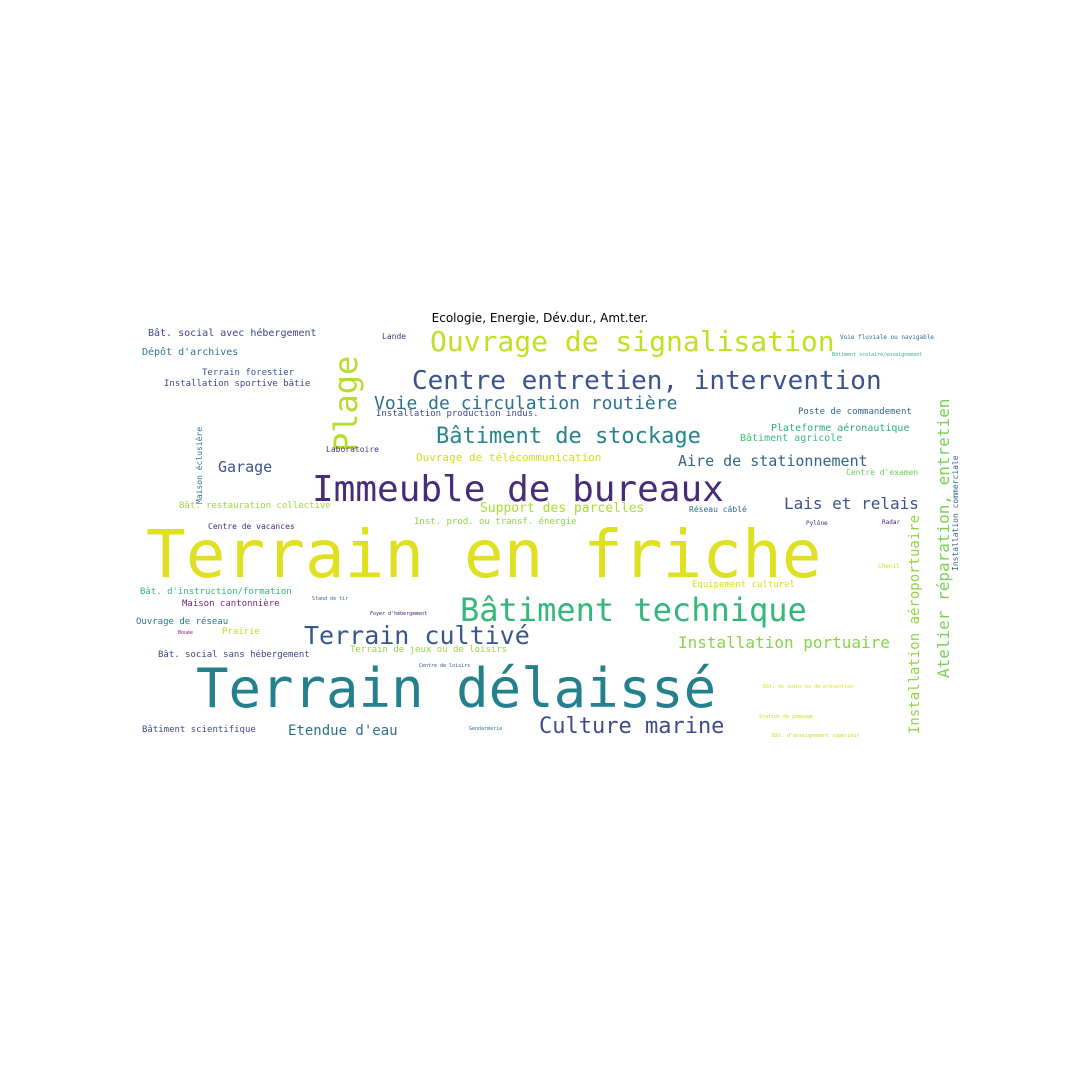 This screenshot has width=1080, height=1080. What do you see at coordinates (457, 414) in the screenshot?
I see `word-installation-production-indus: Installation production indus.` at bounding box center [457, 414].